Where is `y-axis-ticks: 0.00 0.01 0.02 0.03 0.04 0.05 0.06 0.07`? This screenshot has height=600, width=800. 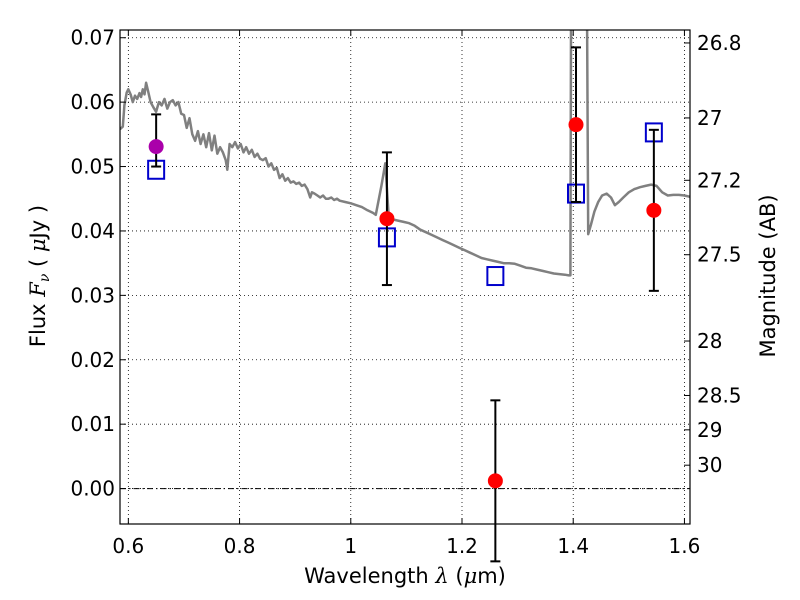 y-axis-ticks: 0.00 0.01 0.02 0.03 0.04 0.05 0.06 0.07 is located at coordinates (98, 263).